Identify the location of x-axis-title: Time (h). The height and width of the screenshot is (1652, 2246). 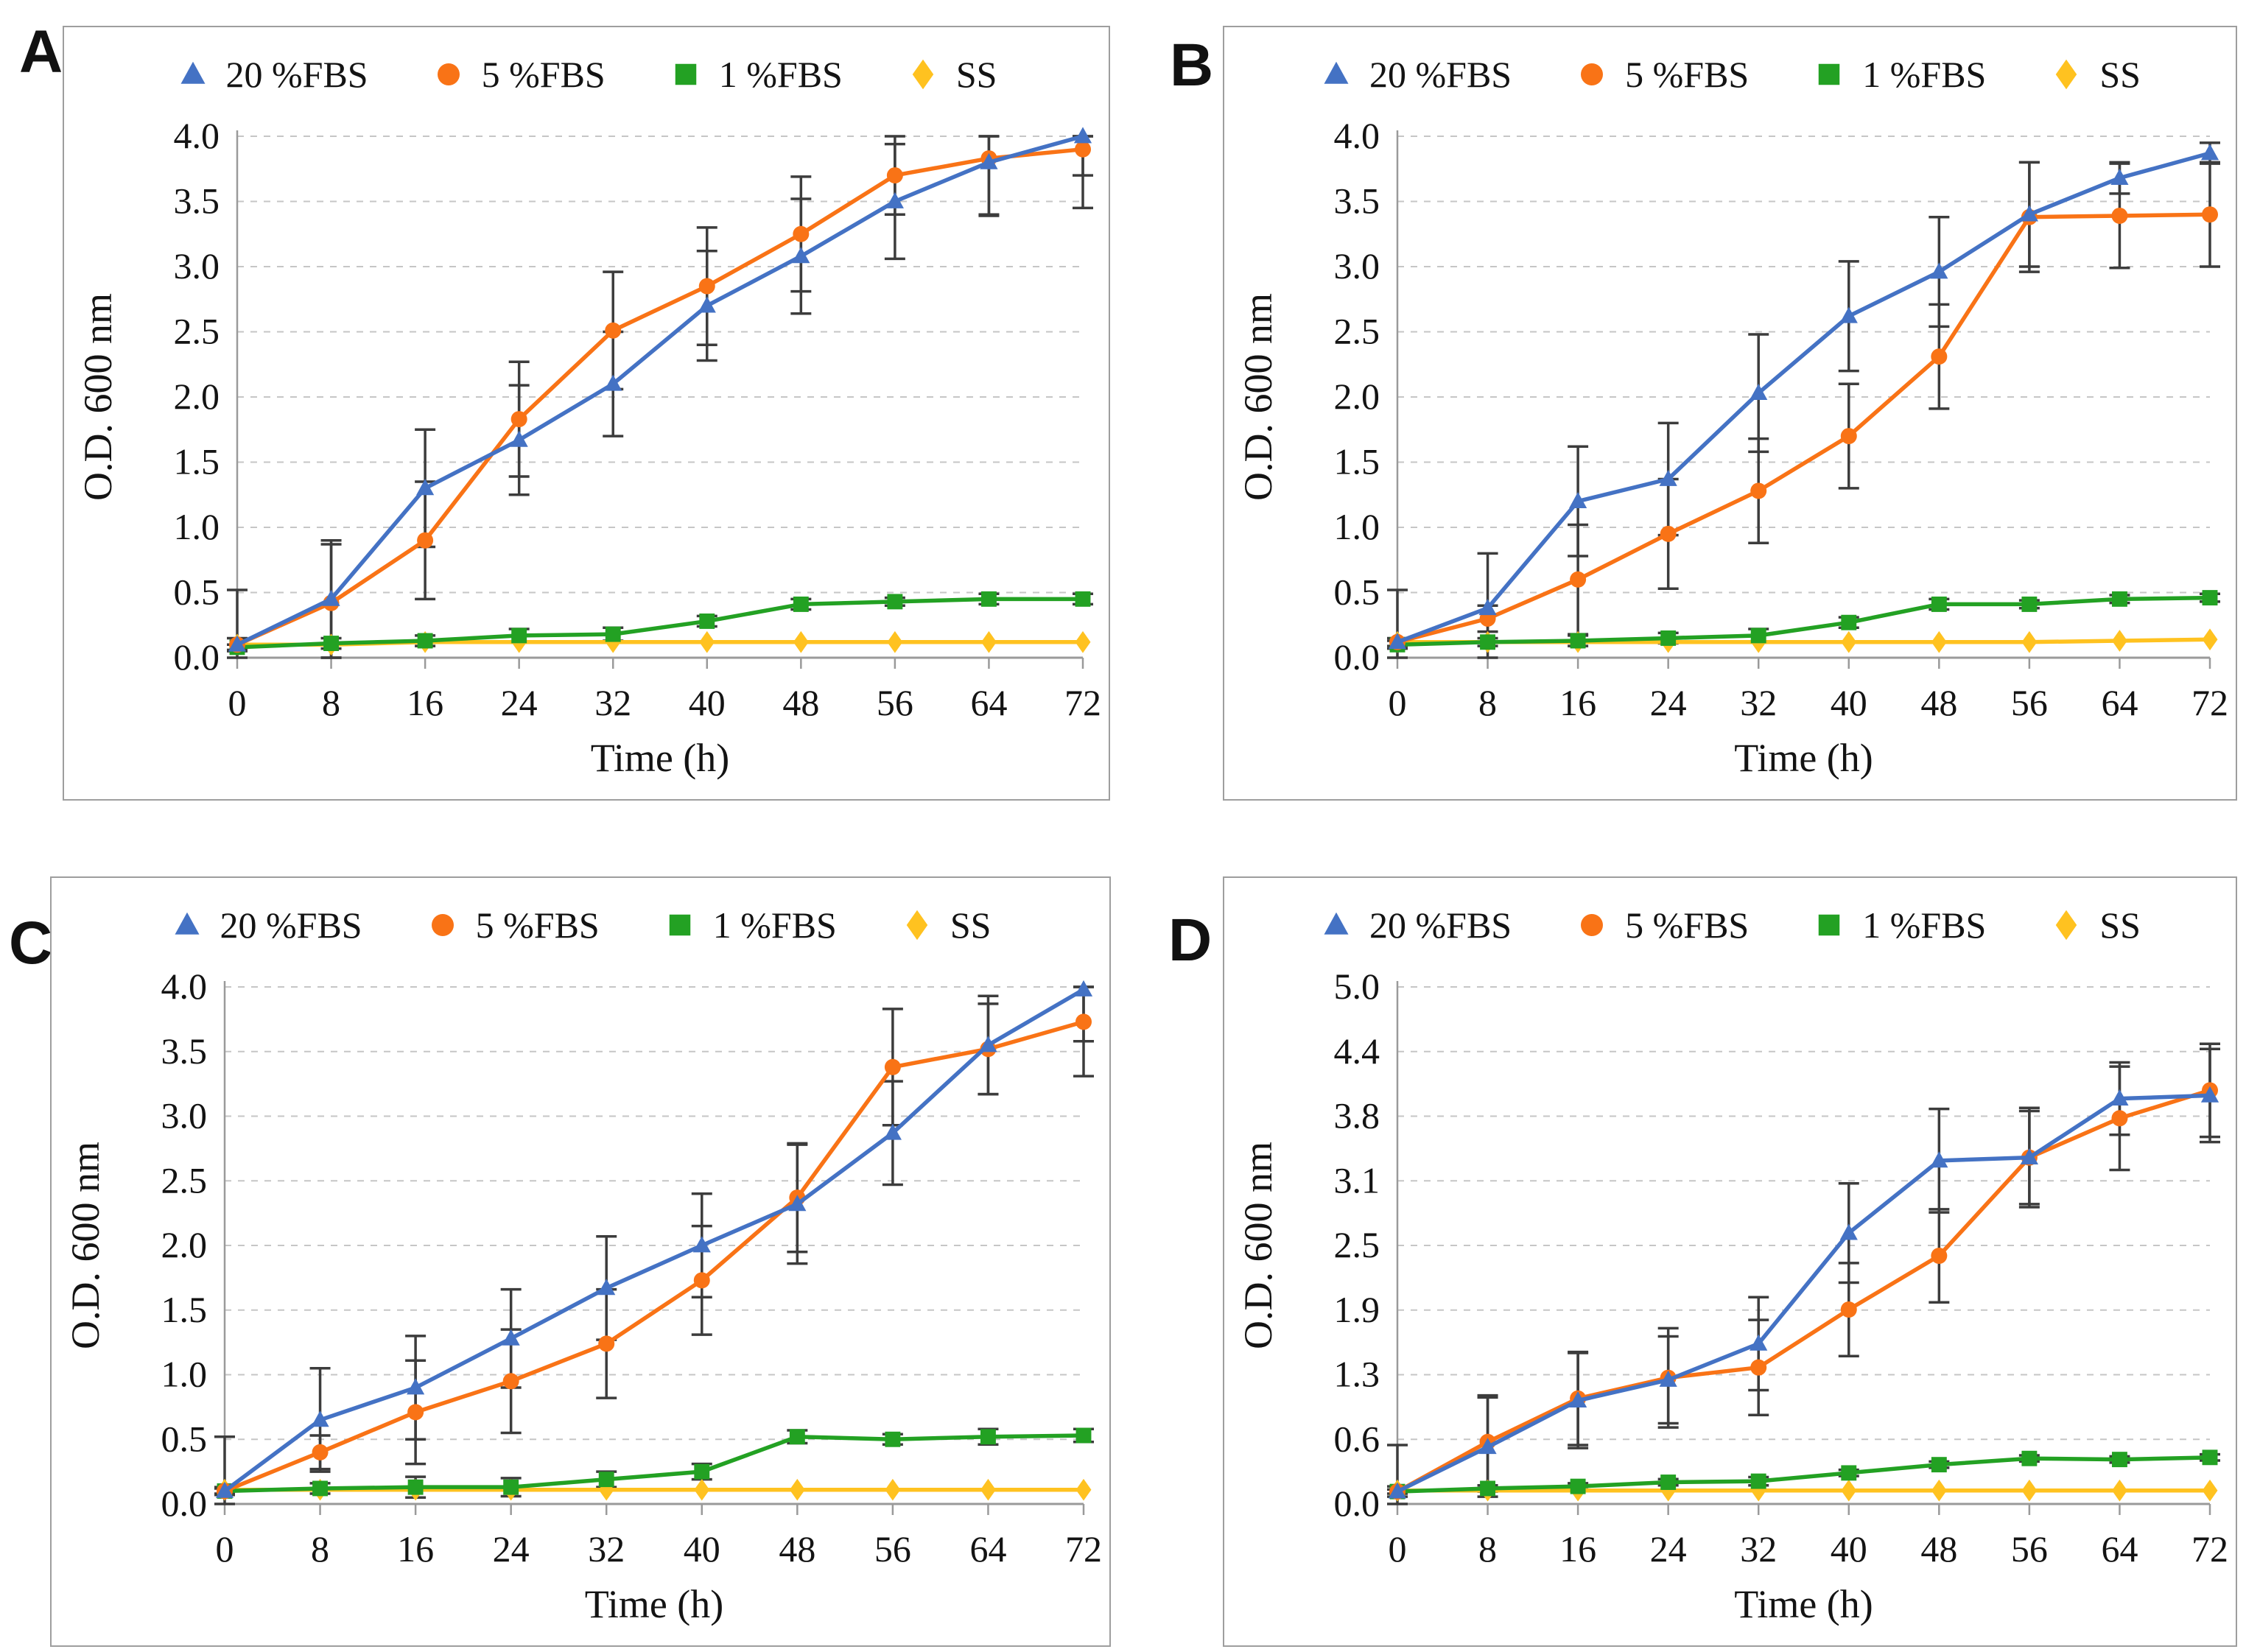
(660, 758).